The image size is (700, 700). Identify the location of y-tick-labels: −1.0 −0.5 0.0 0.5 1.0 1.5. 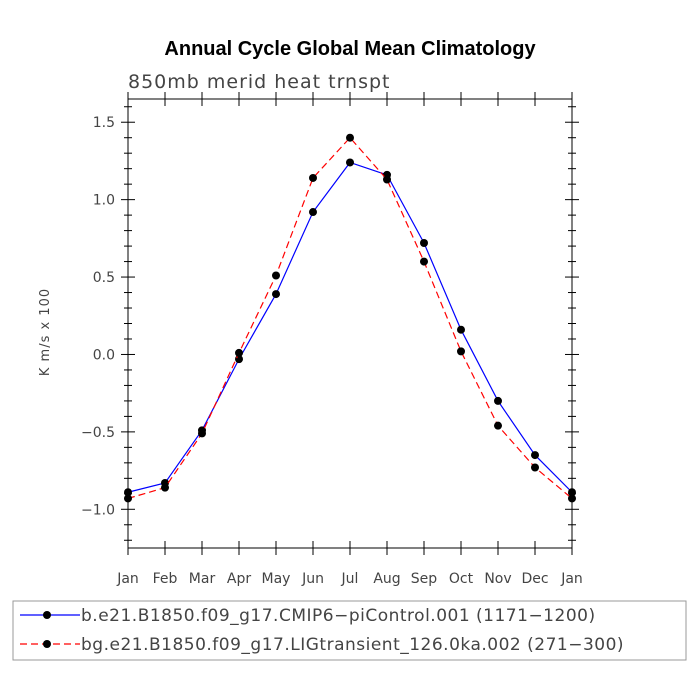
(98, 316).